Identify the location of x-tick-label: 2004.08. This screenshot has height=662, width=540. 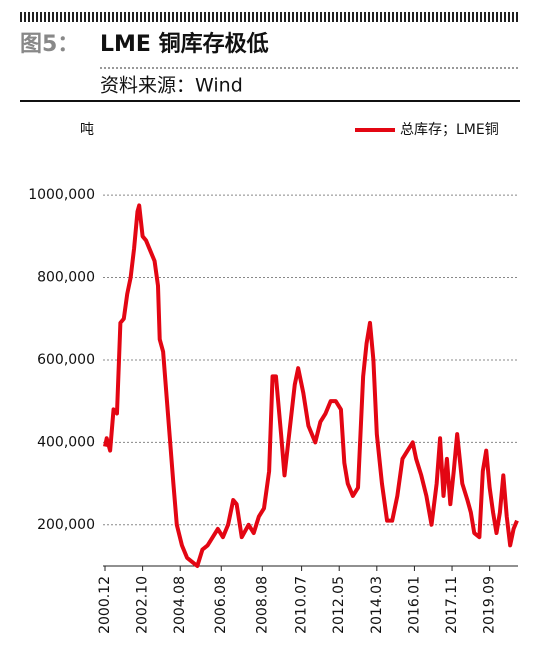
(180, 605).